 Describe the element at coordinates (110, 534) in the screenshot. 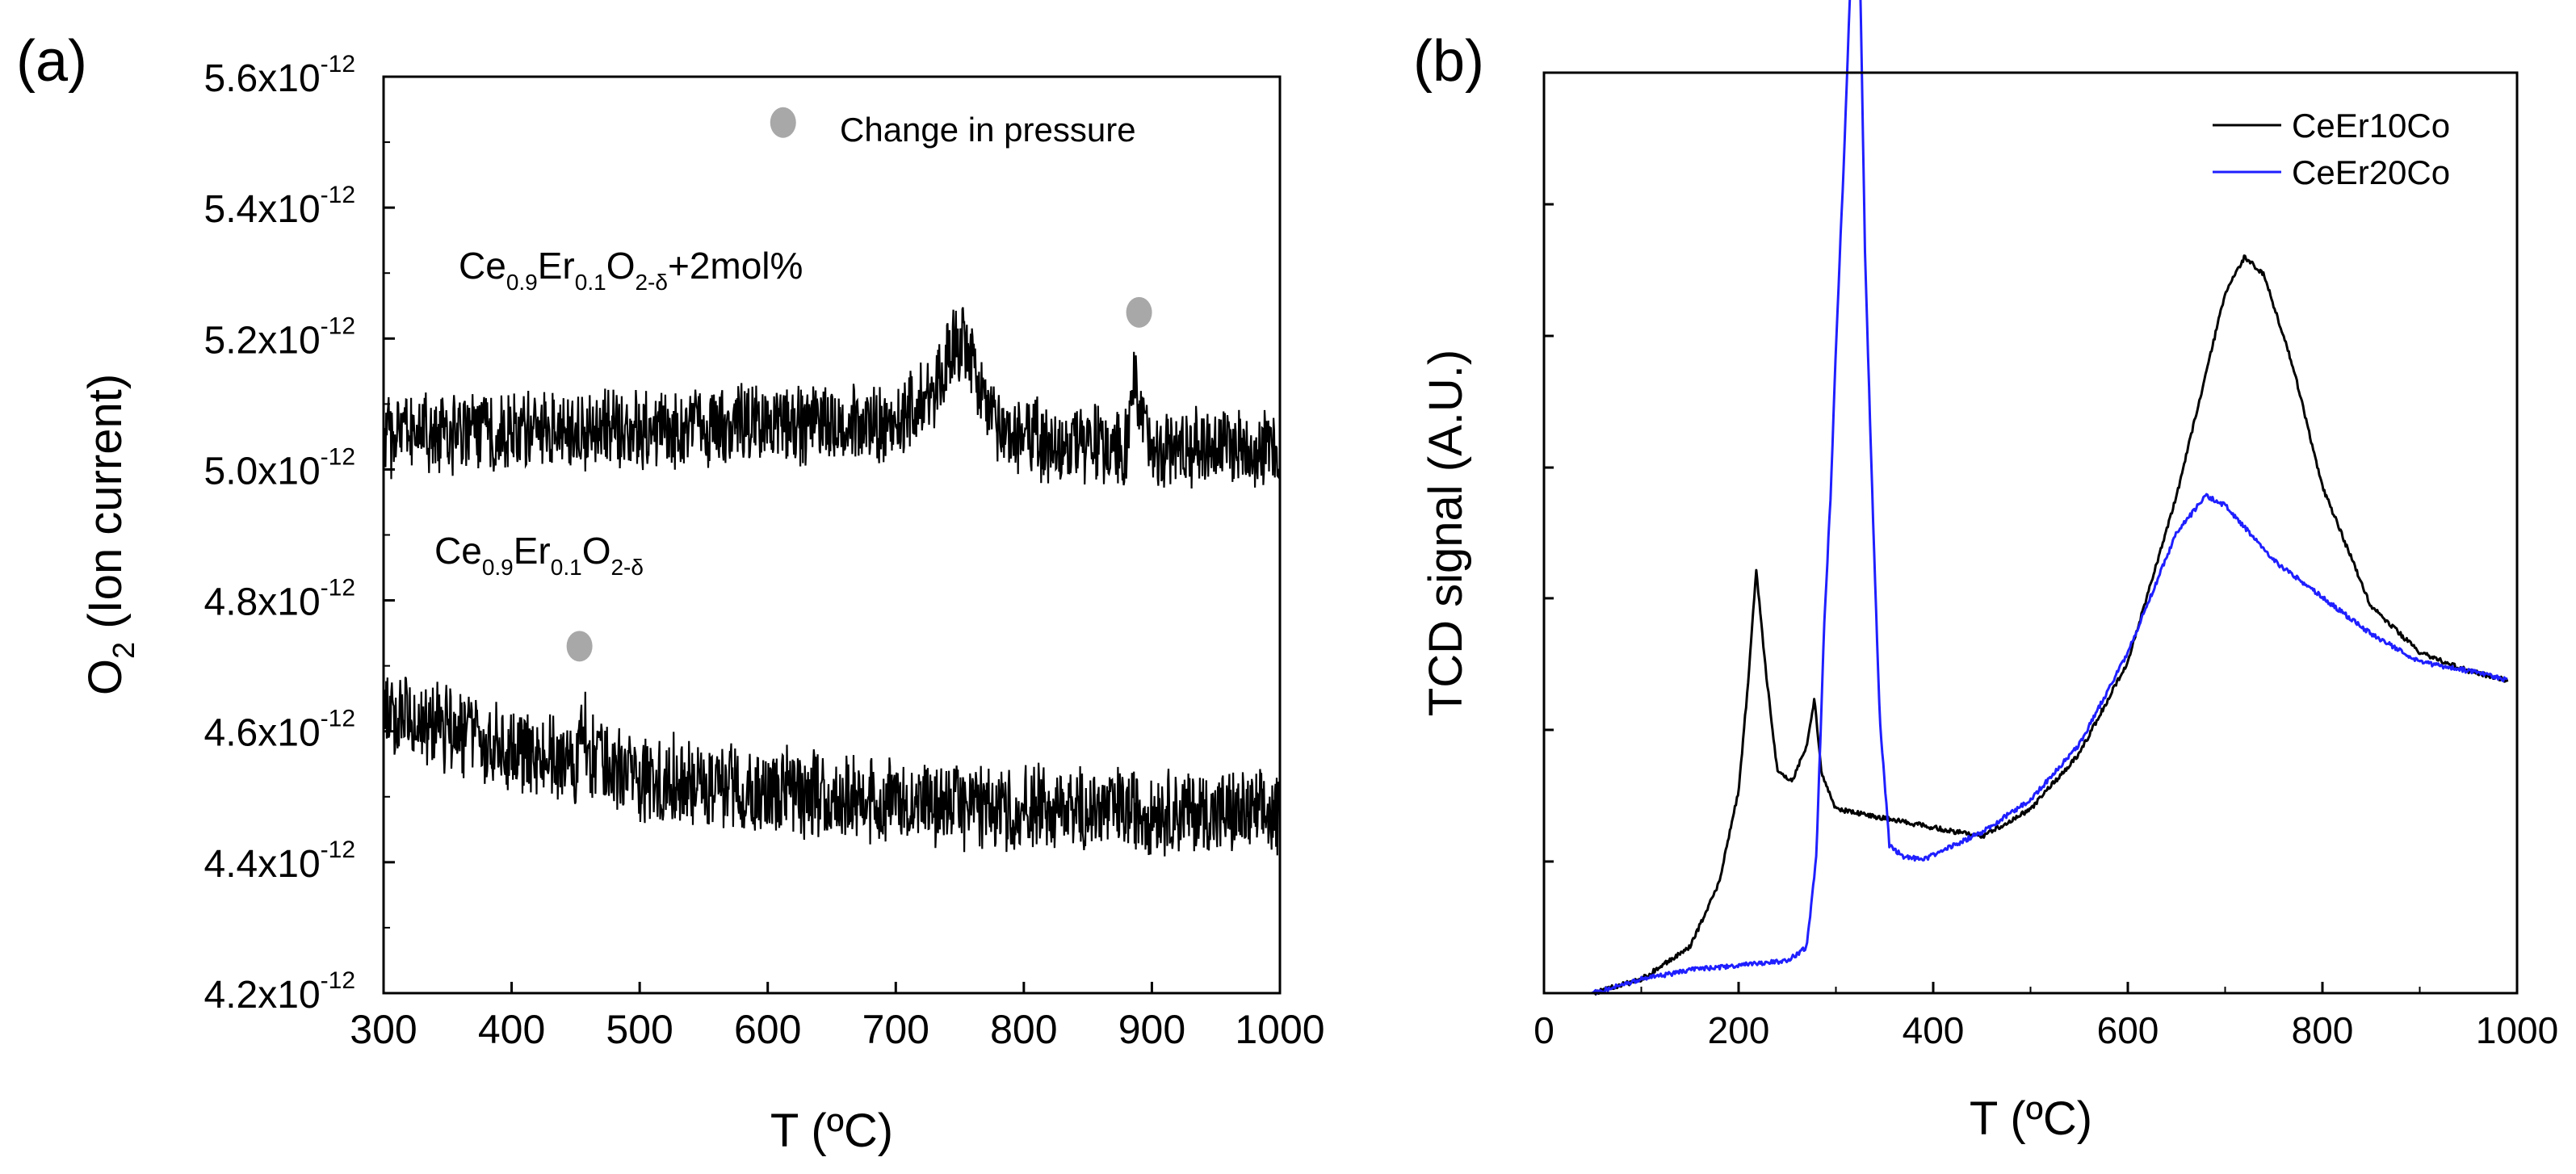

I see `panel-a-y-axis-label: O2 (Ion current)` at that location.